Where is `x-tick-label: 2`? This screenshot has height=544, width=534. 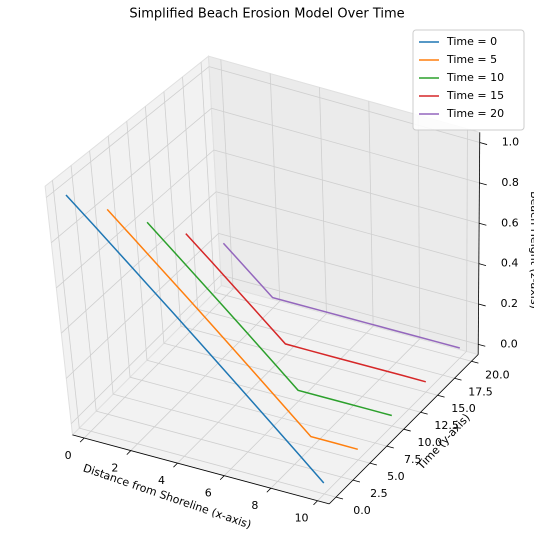
x-tick-label: 2 is located at coordinates (114, 468).